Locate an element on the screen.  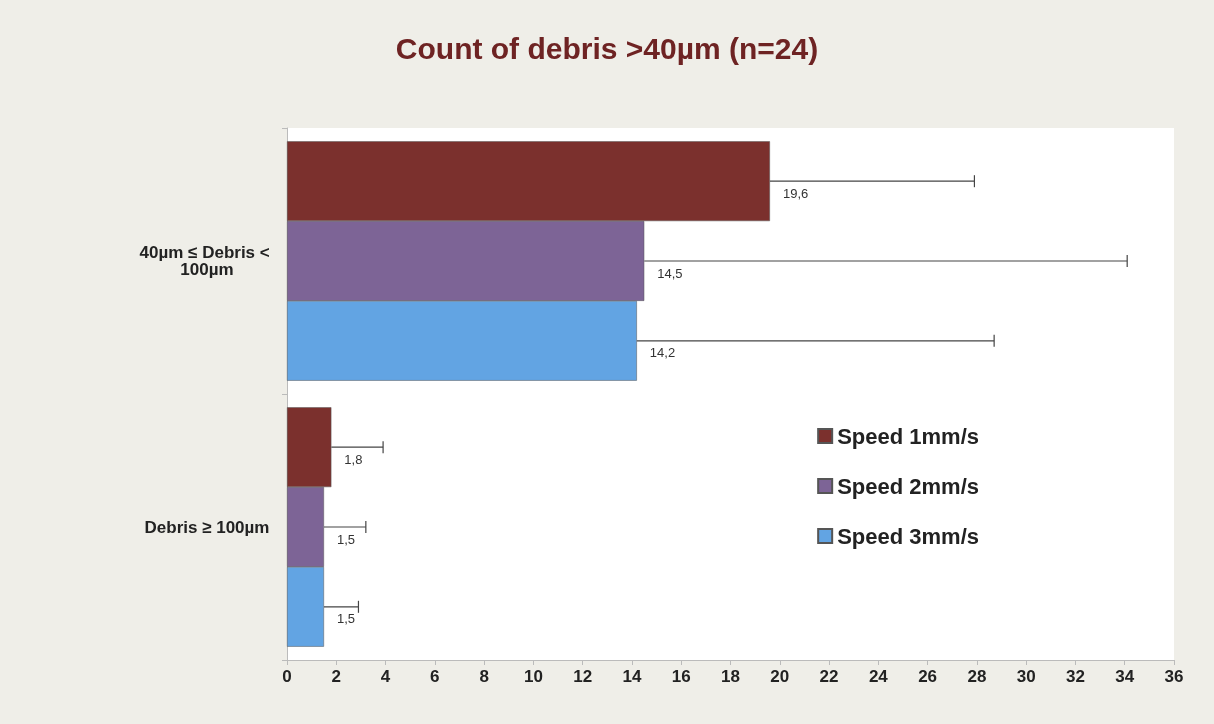
x-tick-label: 10 is located at coordinates (533, 676).